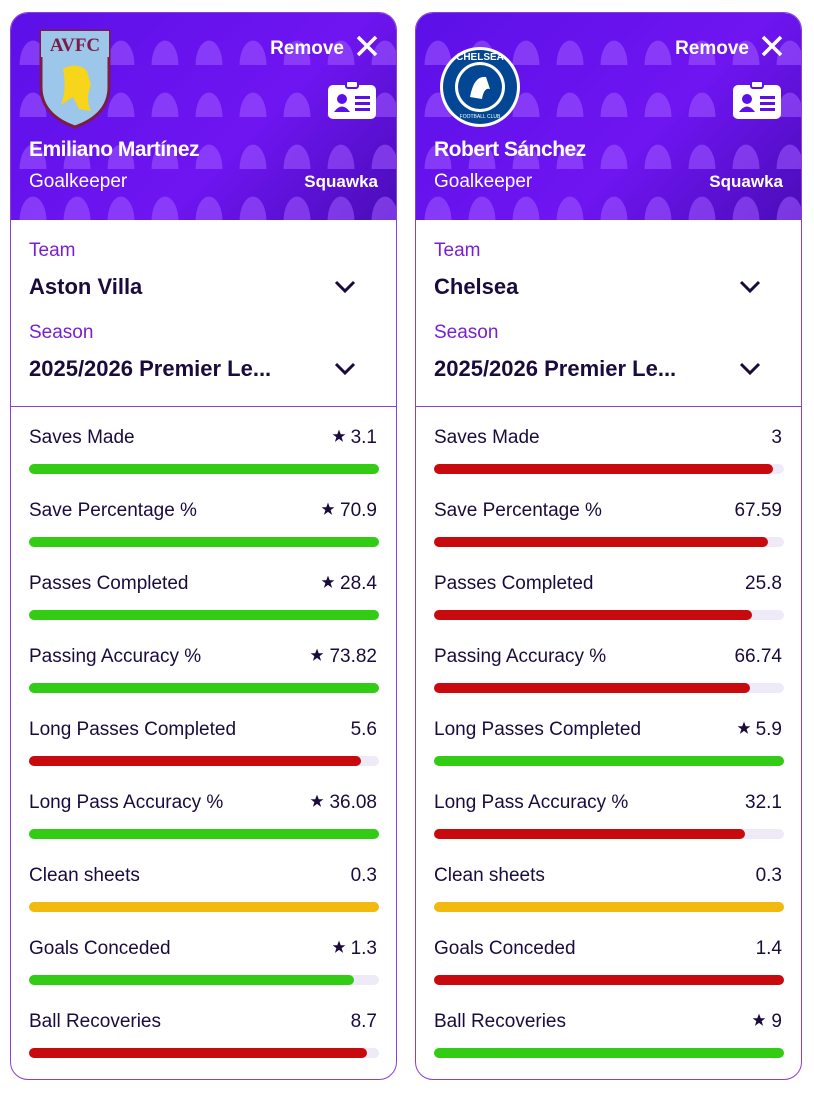 This screenshot has height=1094, width=814. Describe the element at coordinates (126, 802) in the screenshot. I see `stat-label: Long Pass Accuracy %` at that location.